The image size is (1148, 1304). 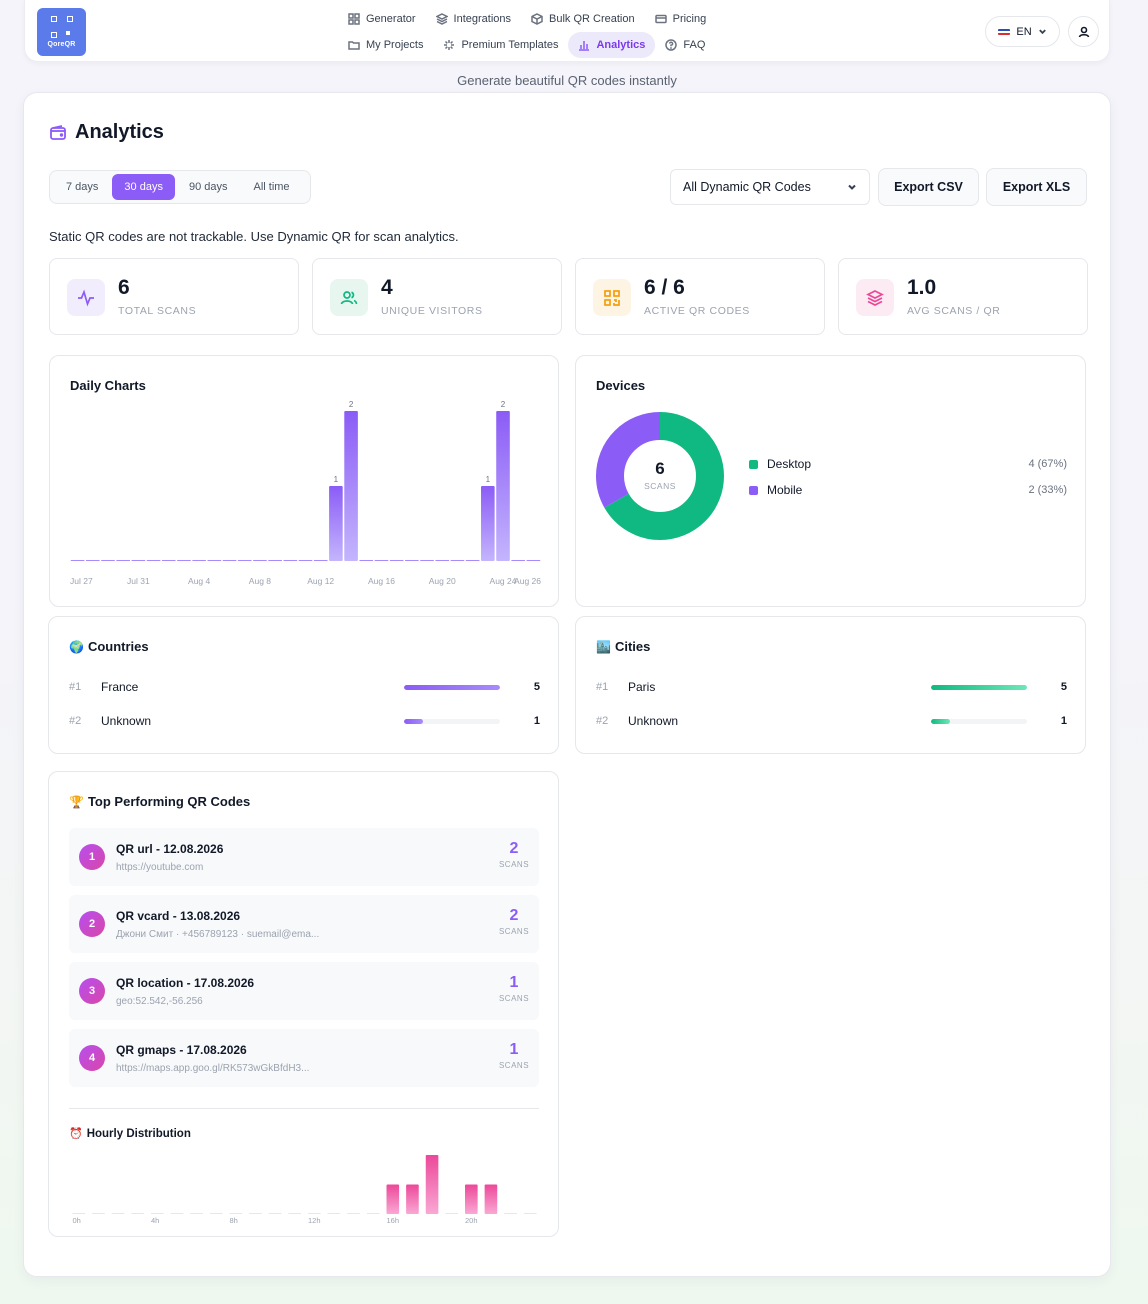 I want to click on user-menu-button, so click(x=1083, y=31).